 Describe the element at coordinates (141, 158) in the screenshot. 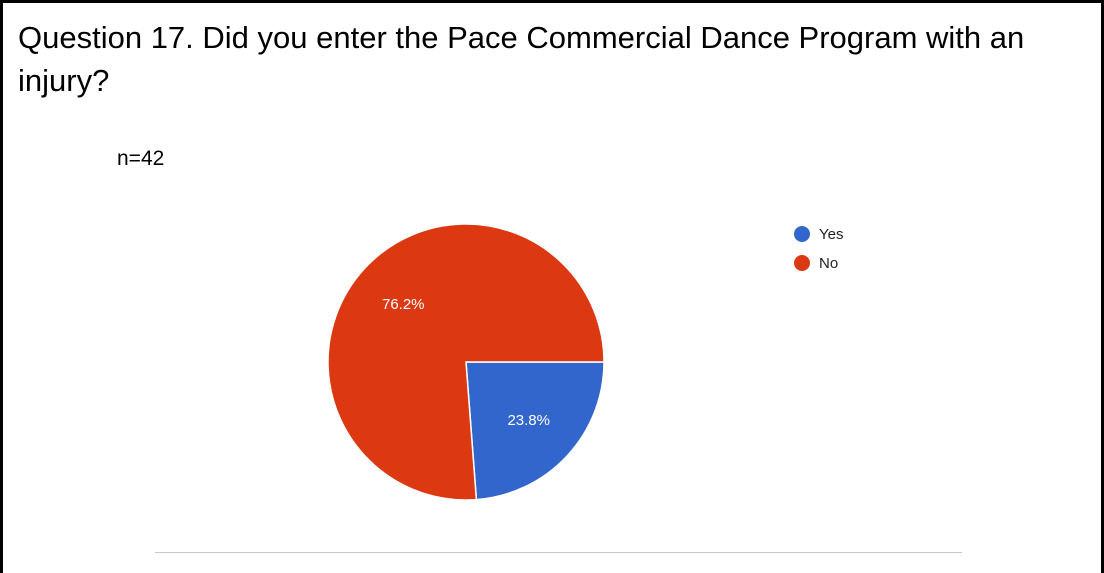

I see `sample-size-label: n=42` at that location.